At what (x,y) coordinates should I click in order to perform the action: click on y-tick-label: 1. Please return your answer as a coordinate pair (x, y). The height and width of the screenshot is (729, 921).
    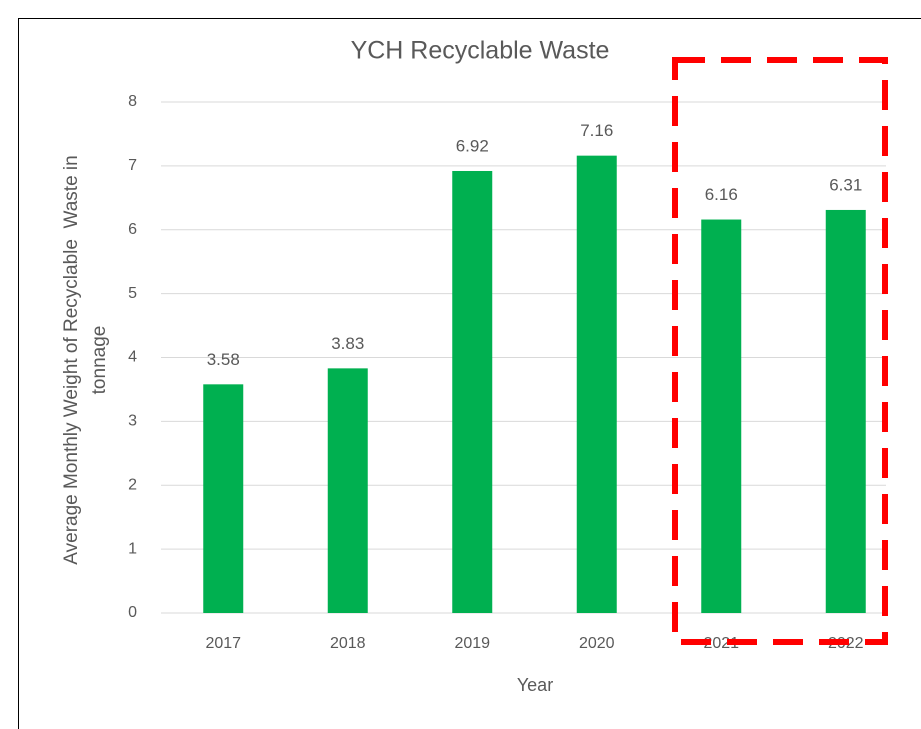
    Looking at the image, I should click on (132, 548).